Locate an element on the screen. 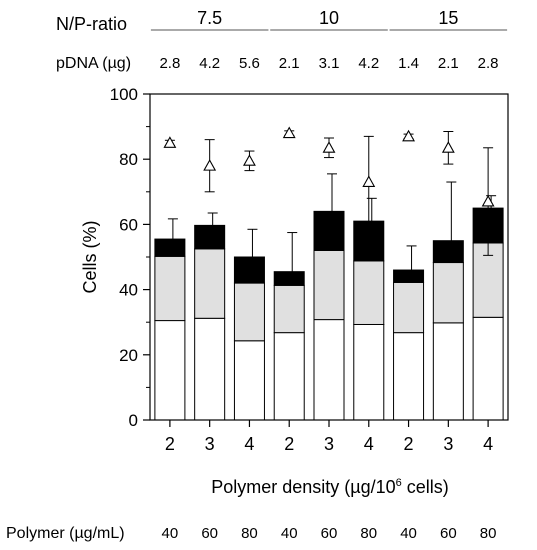 Image resolution: width=537 pixels, height=550 pixels. x-axis-title: Polymer density (µg/106 cells) is located at coordinates (330, 487).